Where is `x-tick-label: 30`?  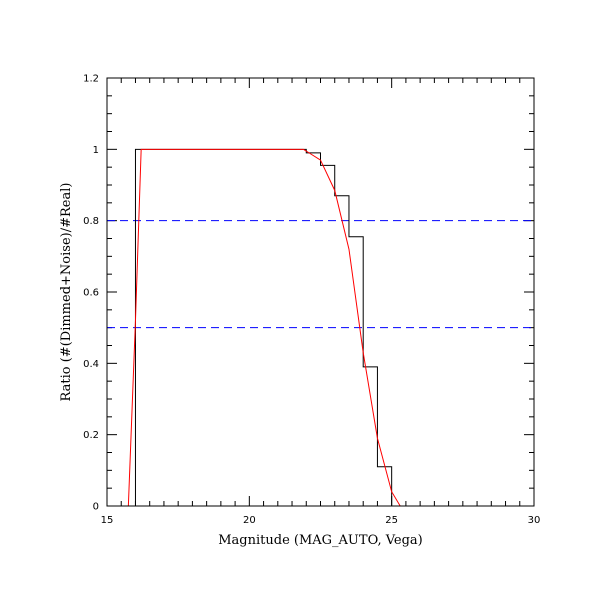 x-tick-label: 30 is located at coordinates (534, 520).